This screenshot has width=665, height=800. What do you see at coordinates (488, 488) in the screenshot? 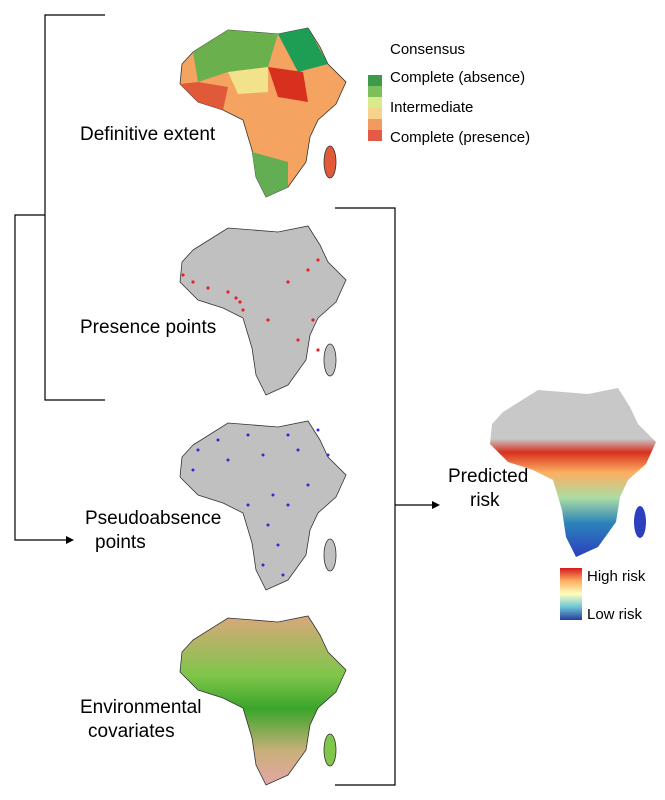
I see `output-label: Predicted risk` at bounding box center [488, 488].